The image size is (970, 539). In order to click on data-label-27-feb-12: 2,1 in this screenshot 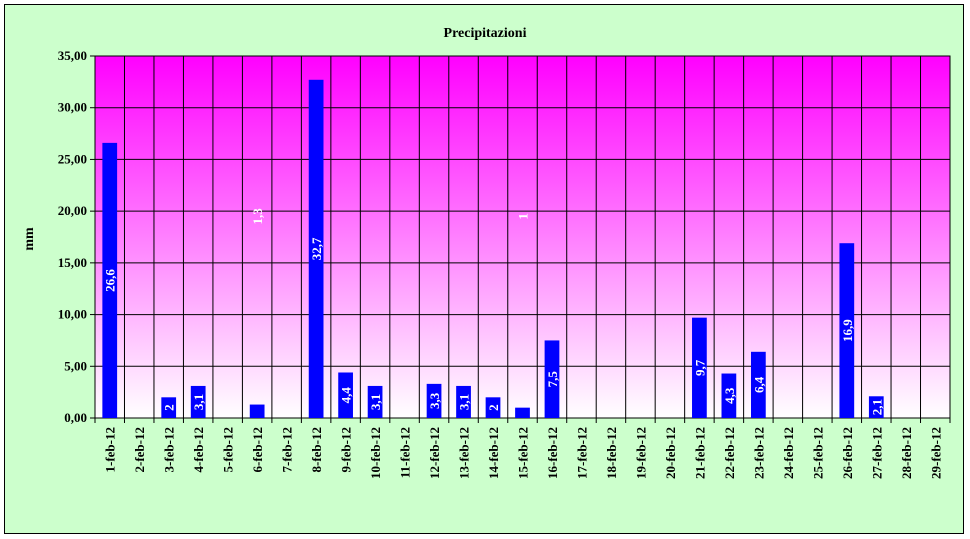, I will do `click(876, 407)`.